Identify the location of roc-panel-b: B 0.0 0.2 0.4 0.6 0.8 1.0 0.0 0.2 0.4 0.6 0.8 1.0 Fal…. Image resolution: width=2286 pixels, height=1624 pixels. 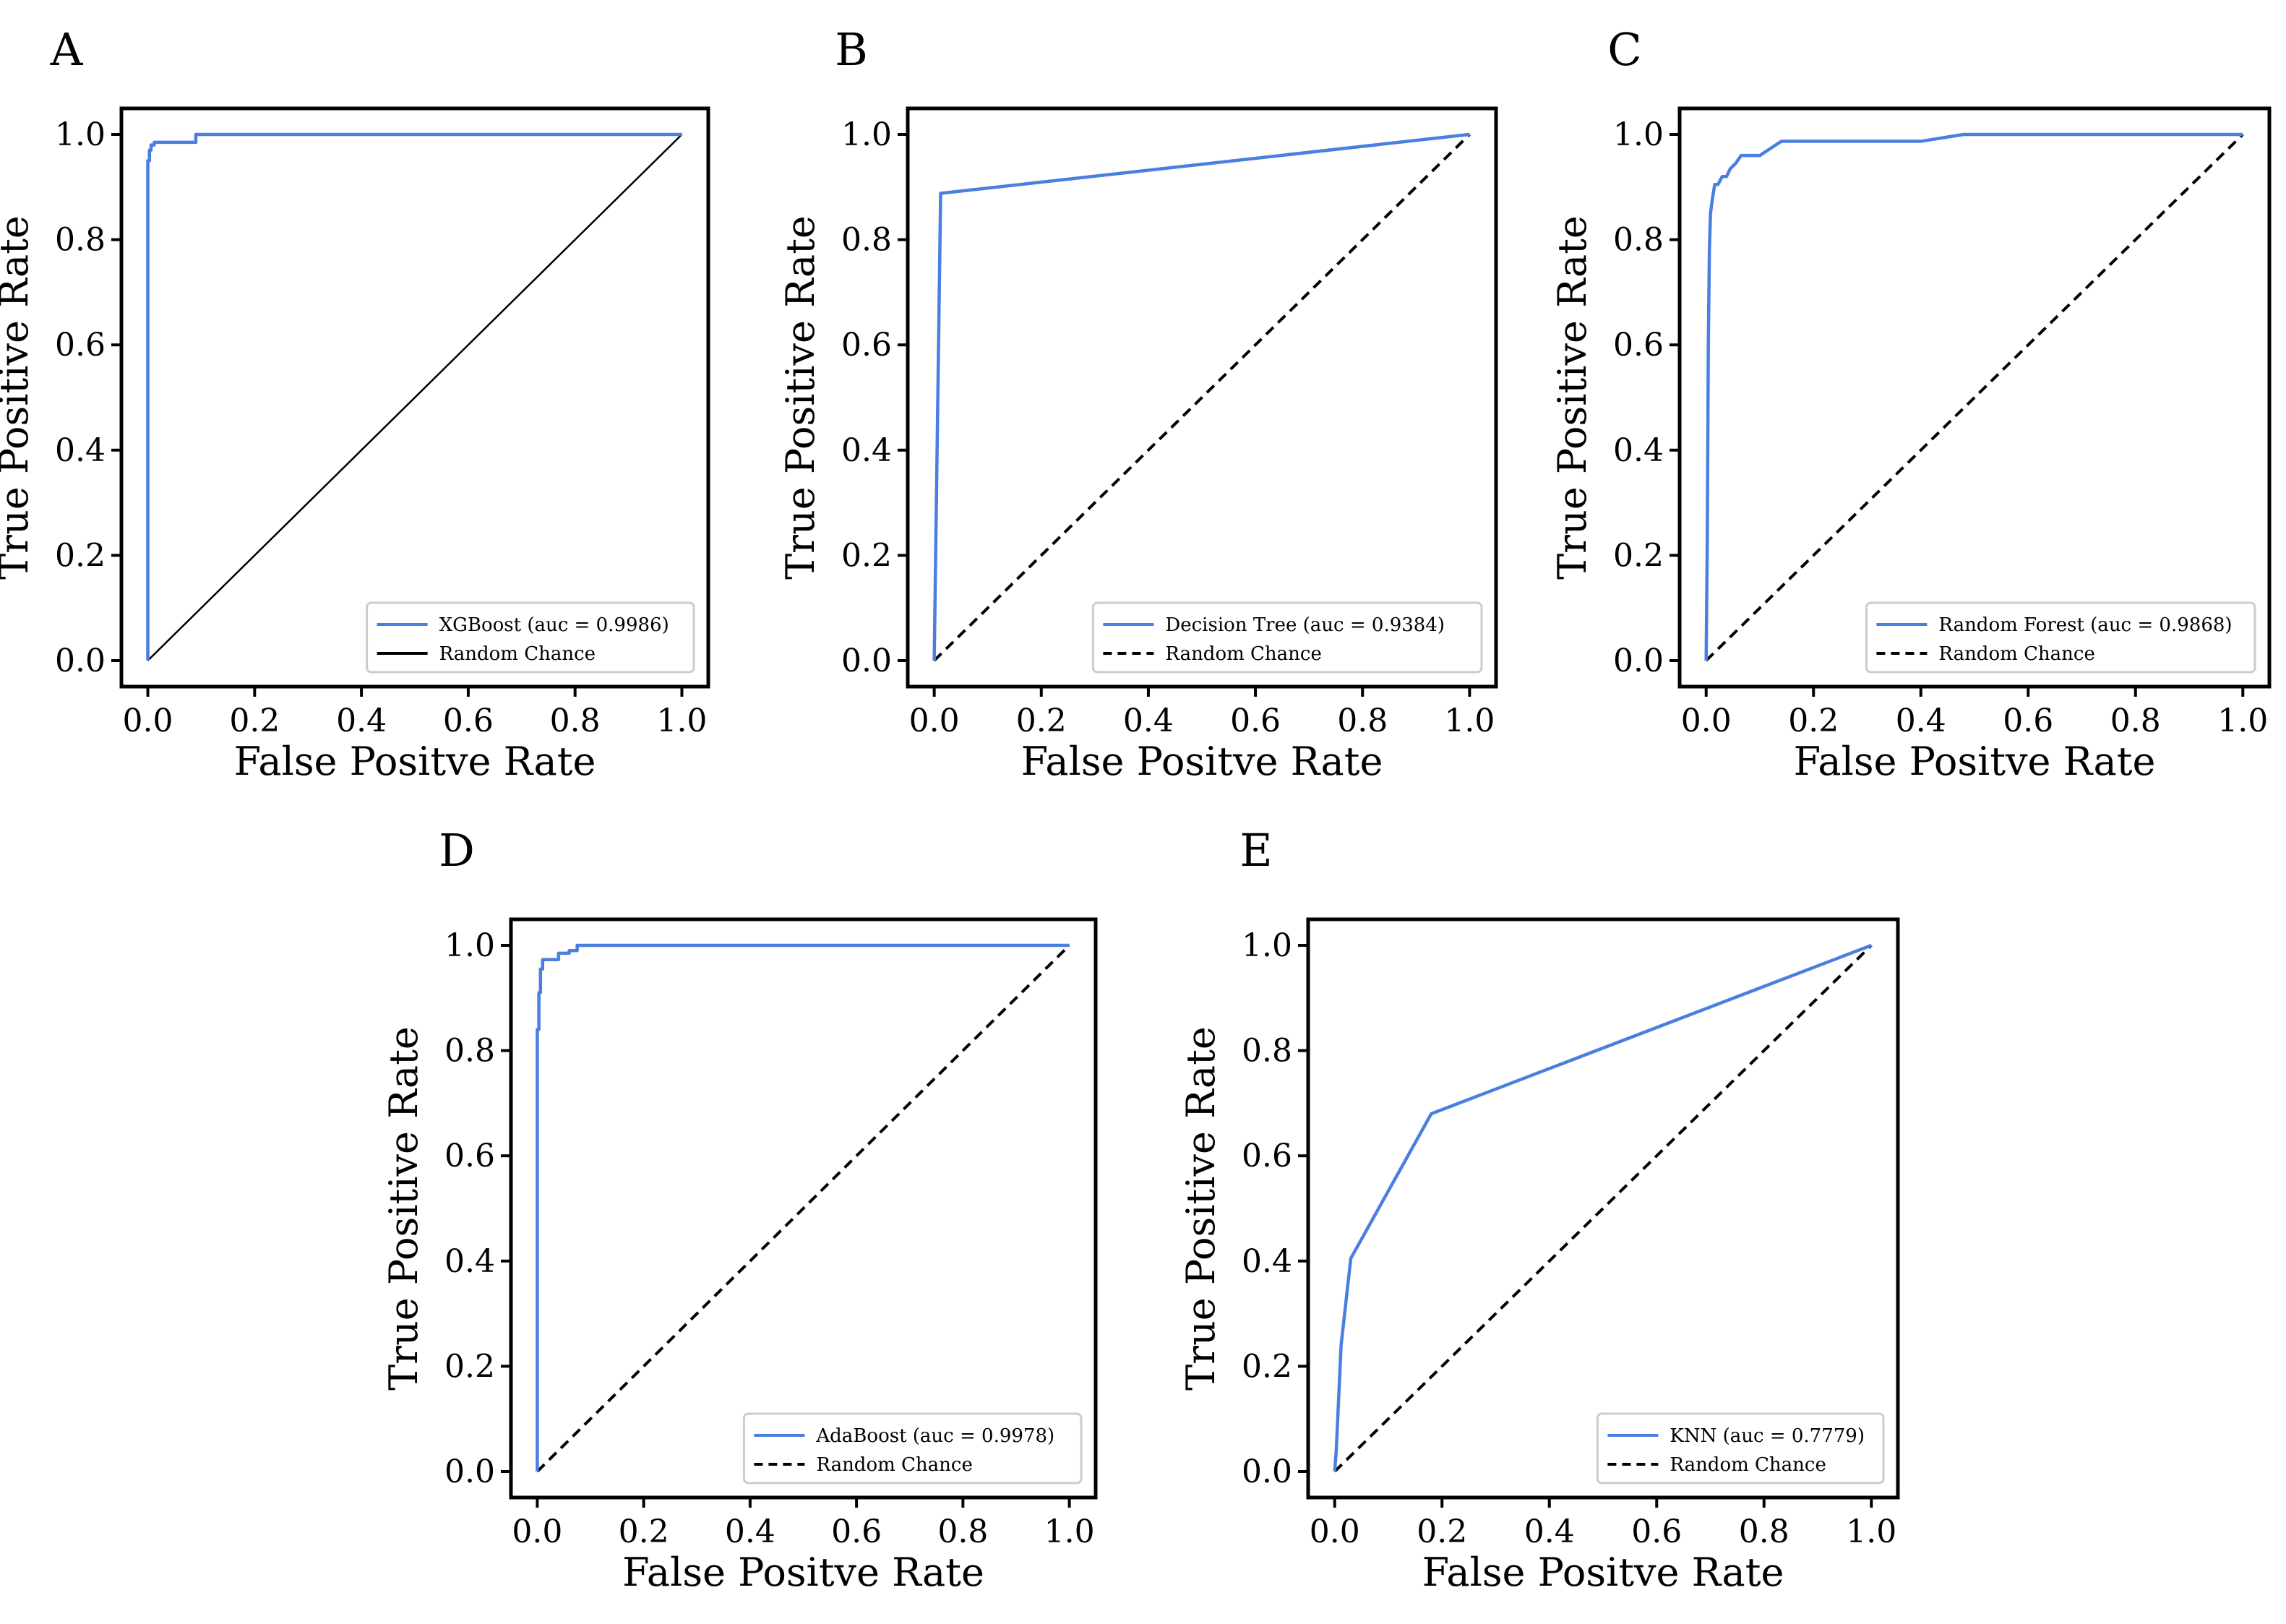
(1138, 403).